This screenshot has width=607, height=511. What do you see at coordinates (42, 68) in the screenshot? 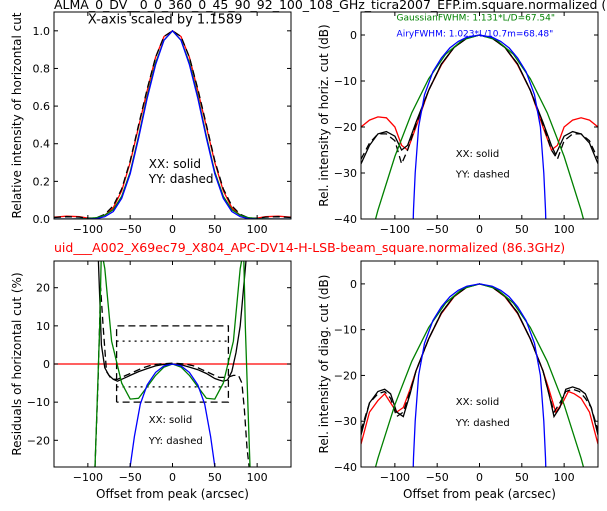
I see `y-tick-label: 0.8` at bounding box center [42, 68].